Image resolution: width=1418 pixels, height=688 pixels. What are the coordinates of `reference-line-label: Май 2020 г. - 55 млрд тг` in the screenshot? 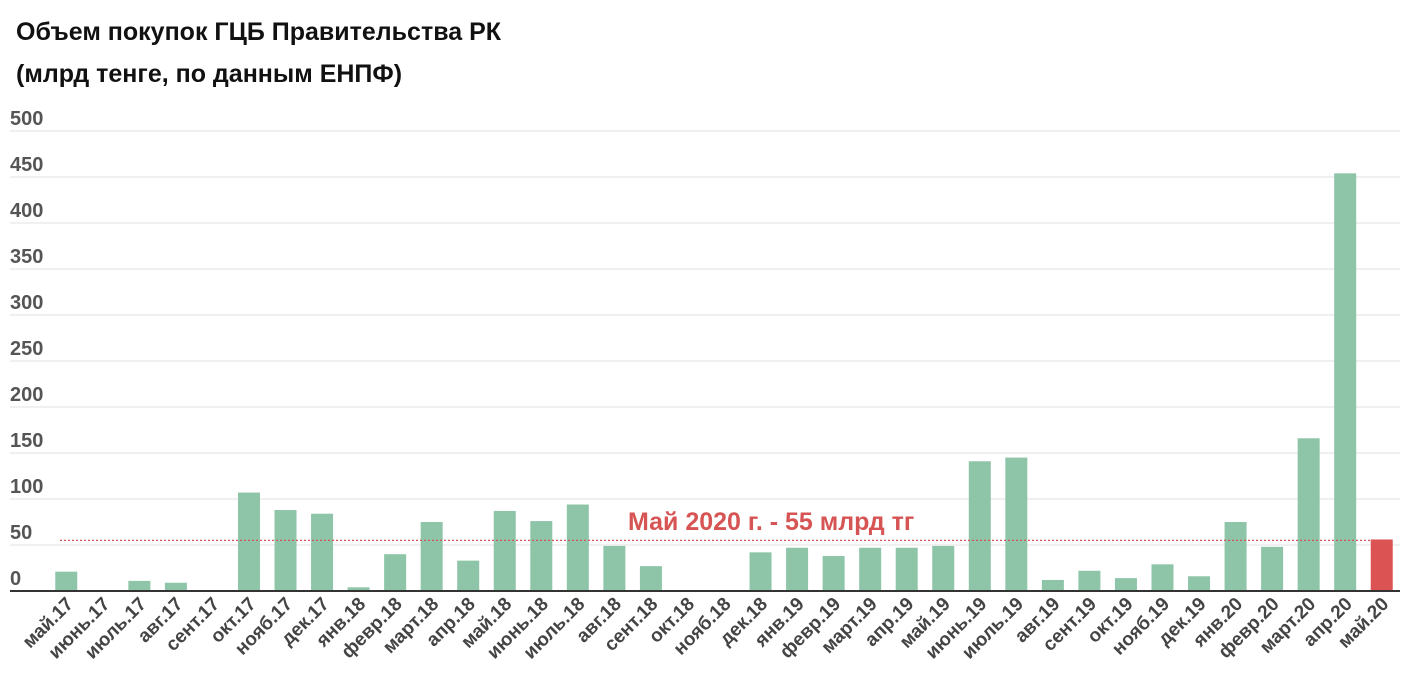 It's located at (771, 522).